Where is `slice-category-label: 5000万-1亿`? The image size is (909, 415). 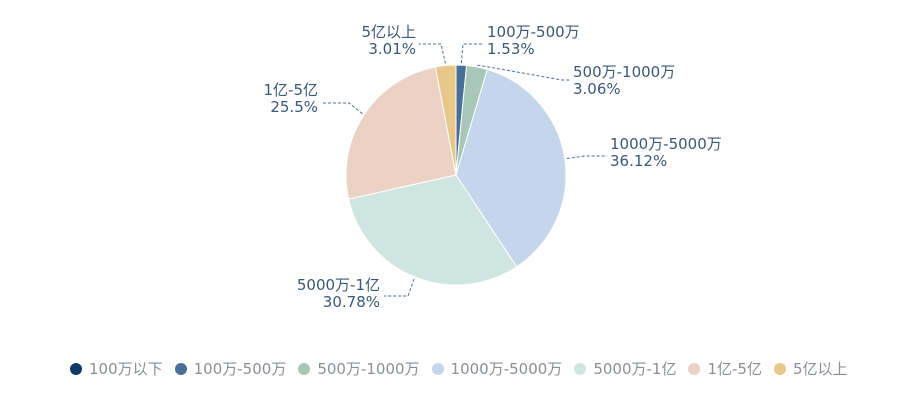
slice-category-label: 5000万-1亿 is located at coordinates (338, 285).